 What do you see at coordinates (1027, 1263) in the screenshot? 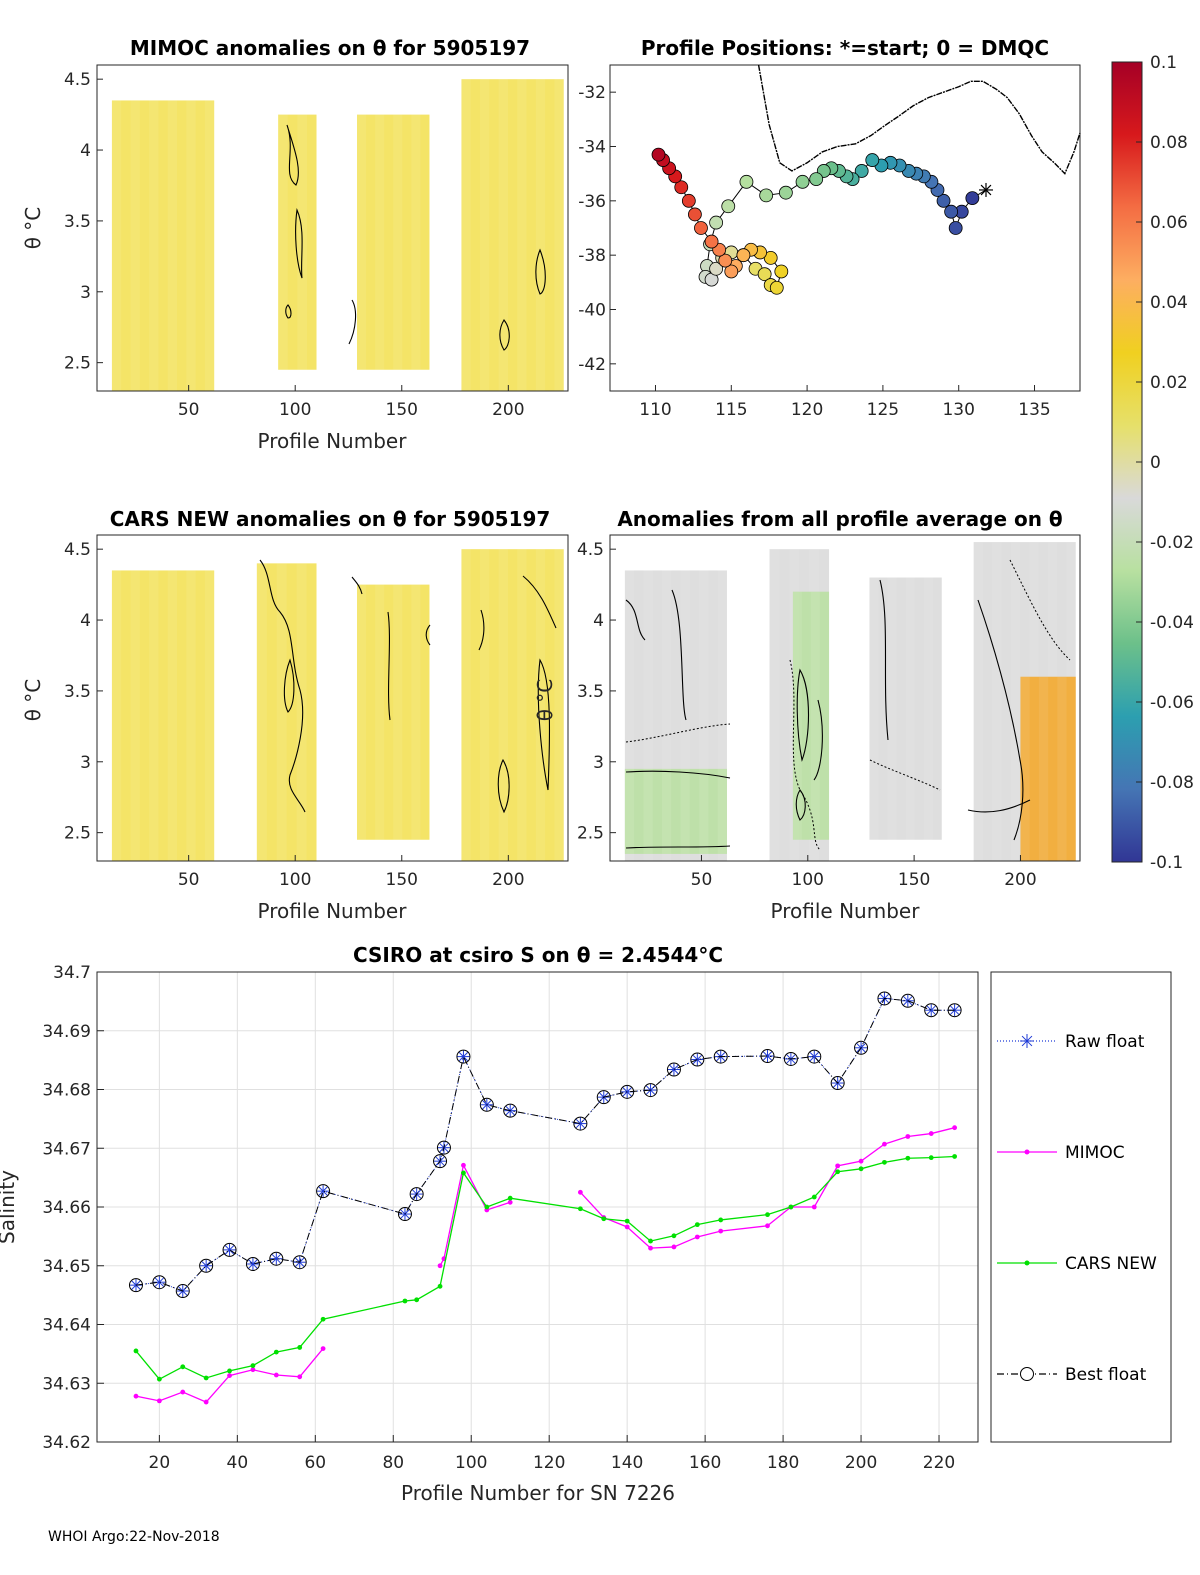
I see `legend-marker` at bounding box center [1027, 1263].